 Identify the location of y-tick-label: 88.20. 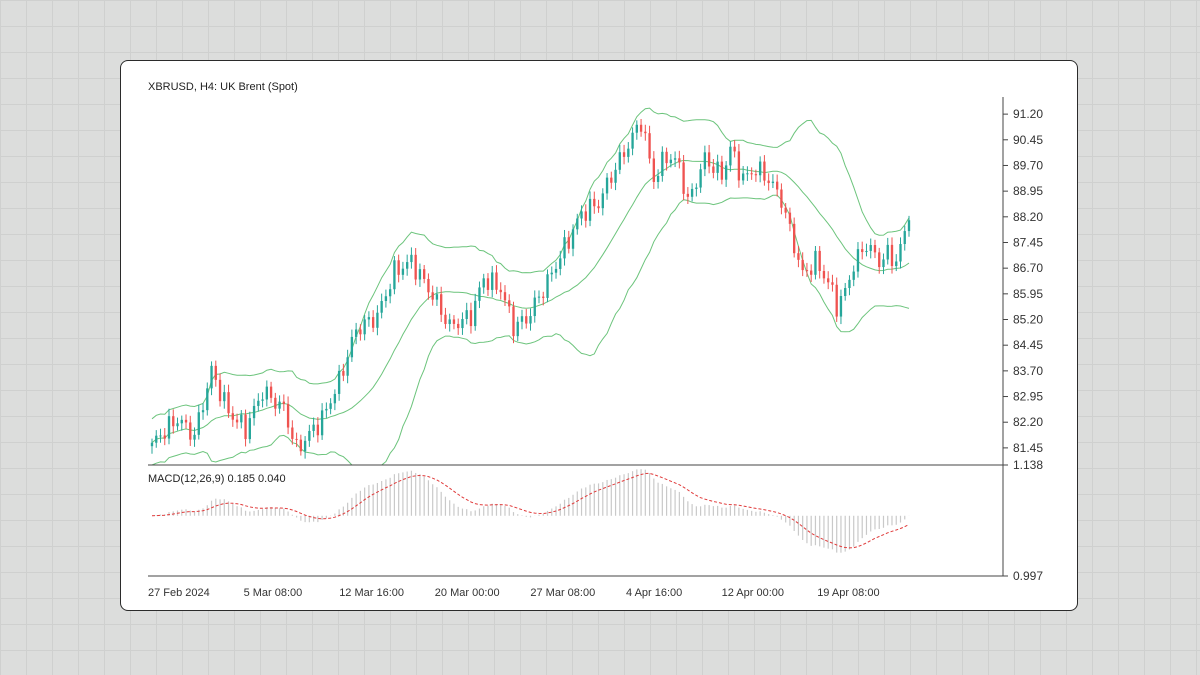
(1028, 217).